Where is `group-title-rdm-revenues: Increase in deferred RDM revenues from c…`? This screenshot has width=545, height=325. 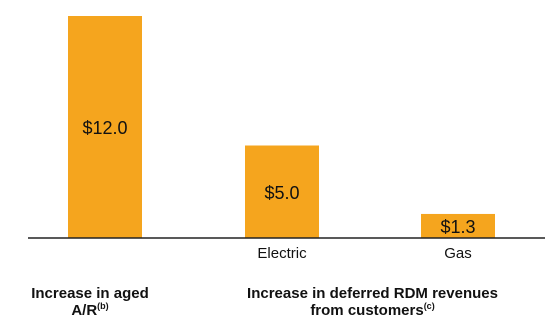 group-title-rdm-revenues: Increase in deferred RDM revenues from c… is located at coordinates (372, 302).